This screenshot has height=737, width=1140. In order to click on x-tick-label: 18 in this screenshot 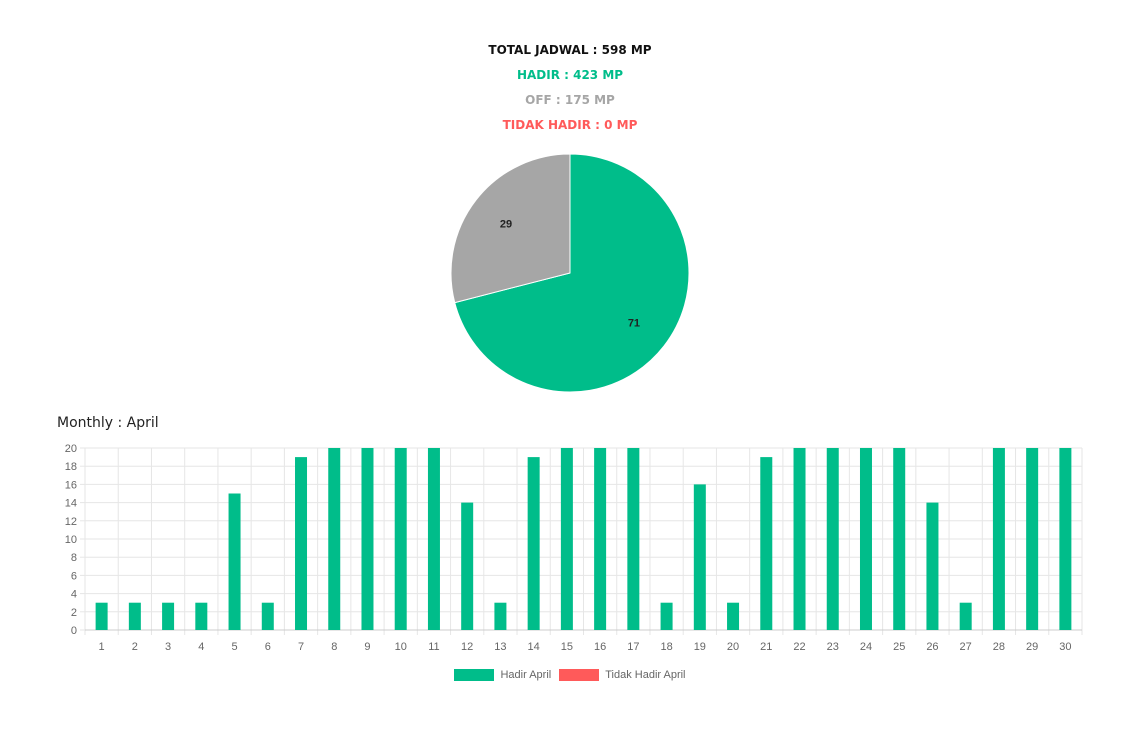, I will do `click(666, 647)`.